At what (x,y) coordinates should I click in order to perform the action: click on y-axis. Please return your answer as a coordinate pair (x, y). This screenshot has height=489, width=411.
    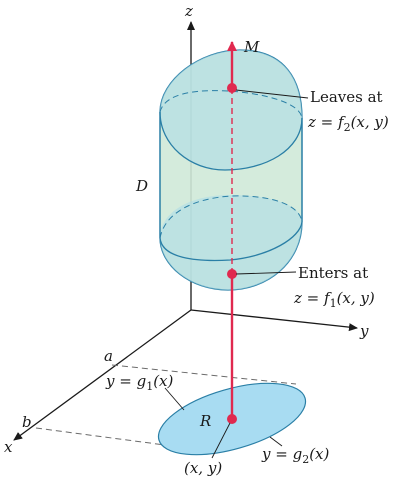
    Looking at the image, I should click on (274, 320).